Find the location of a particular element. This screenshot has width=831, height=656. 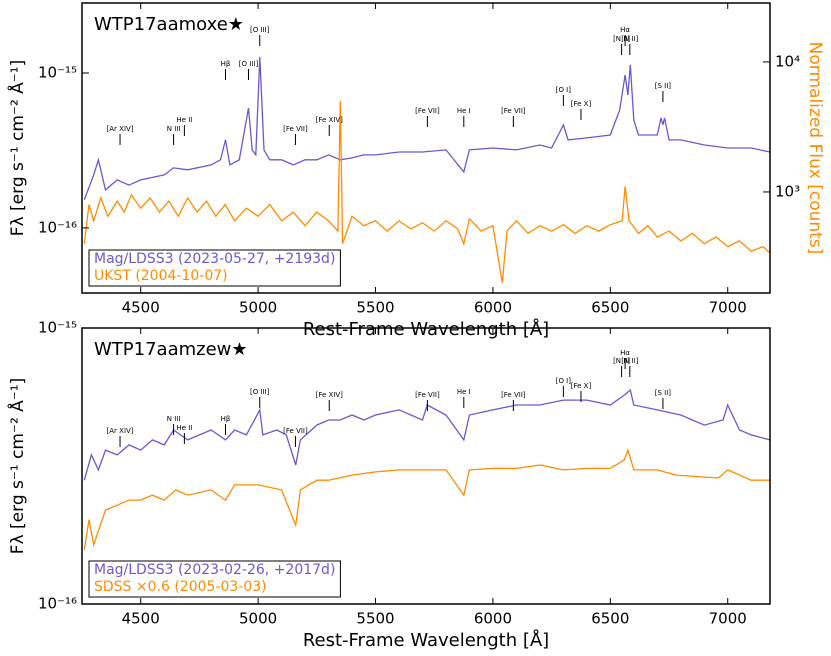

panel-title: WTP17aamoxe★ is located at coordinates (169, 24).